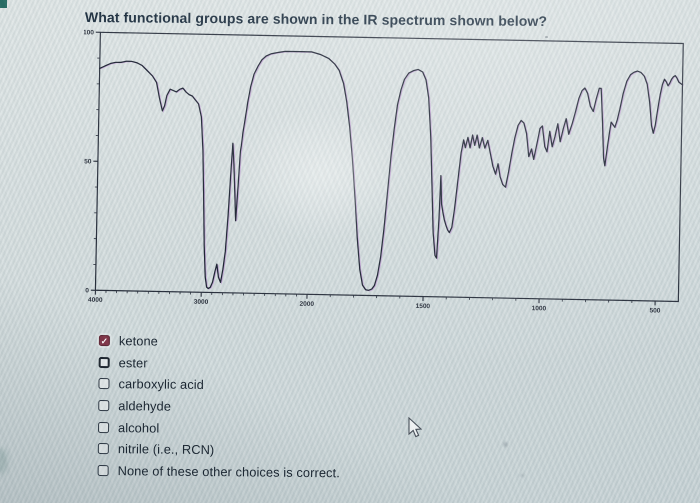  I want to click on checkbox-ester, so click(104, 362).